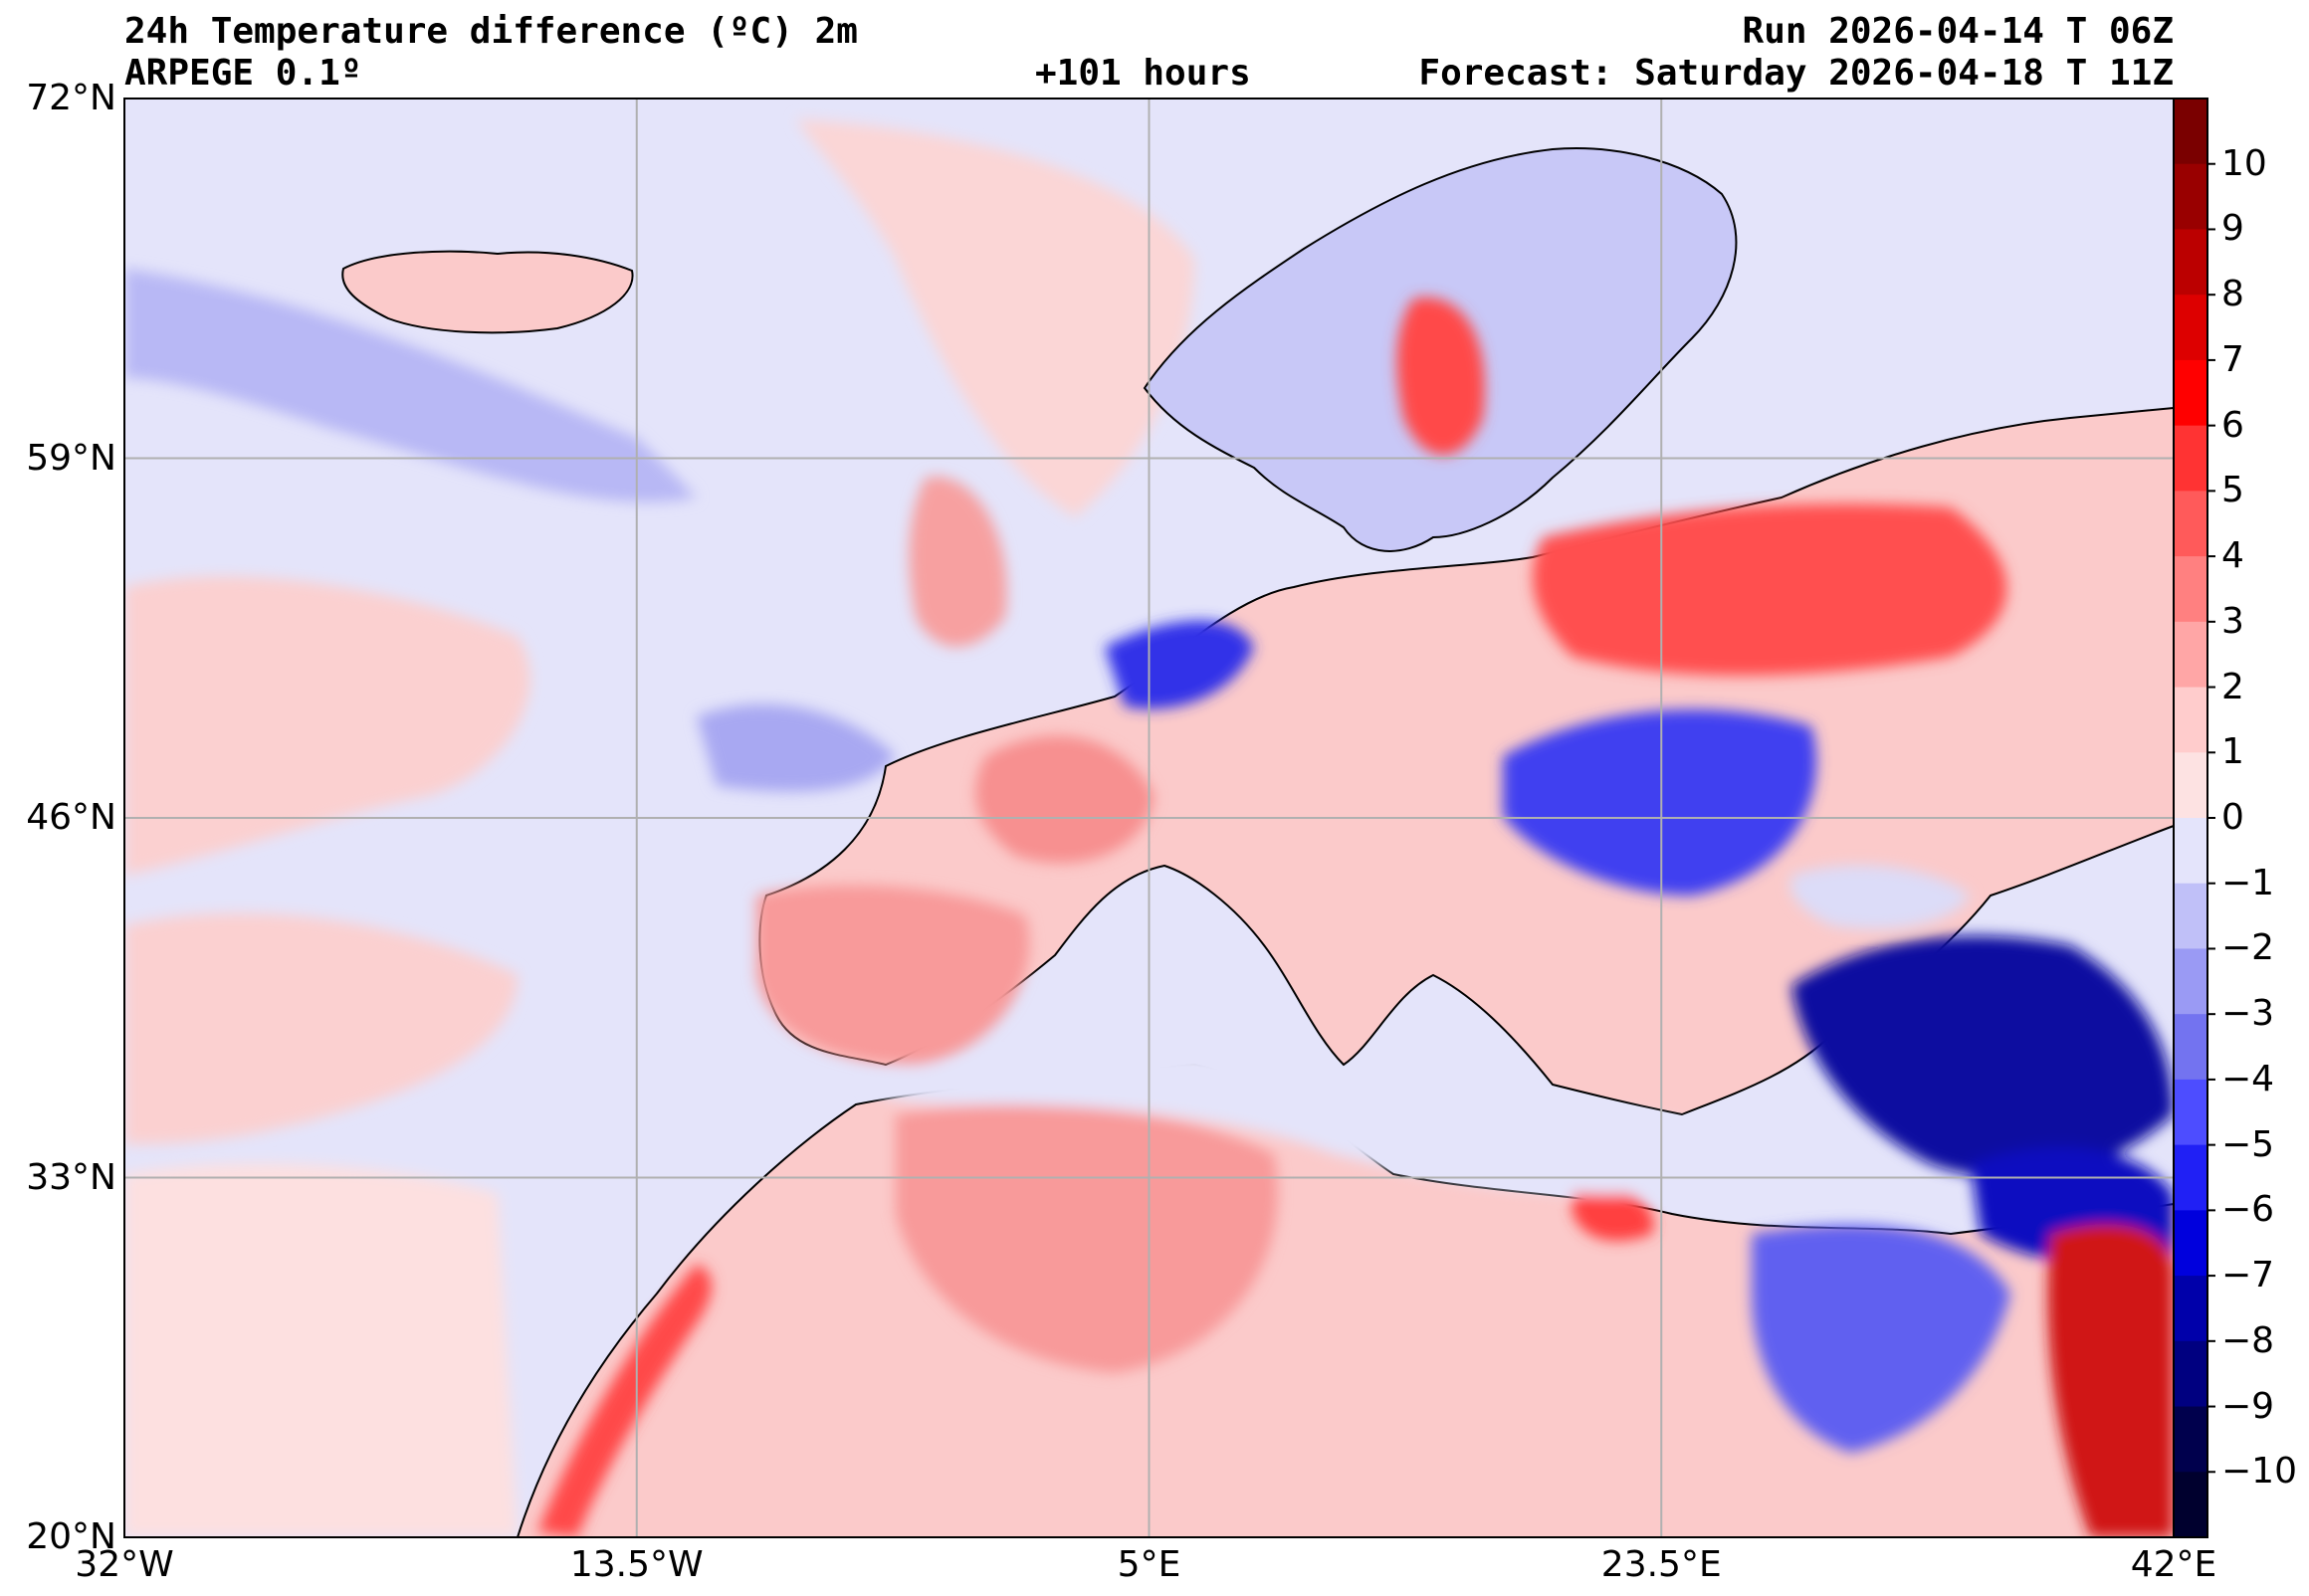 The width and height of the screenshot is (2309, 1596). I want to click on colorbar-tick-label-1: 9, so click(2233, 229).